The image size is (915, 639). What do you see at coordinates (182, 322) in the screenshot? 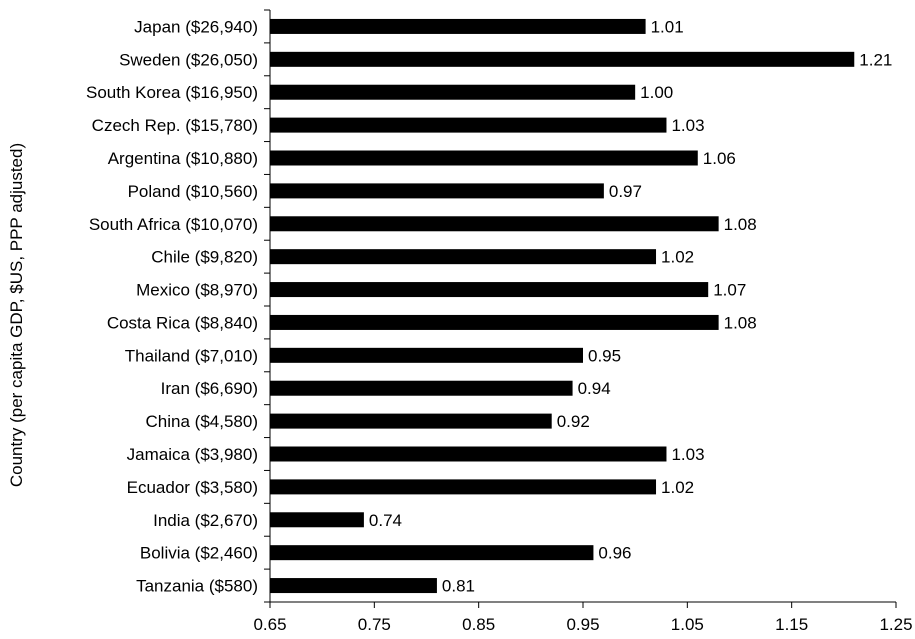
I see `category-label: Costa Rica ($8,840)` at bounding box center [182, 322].